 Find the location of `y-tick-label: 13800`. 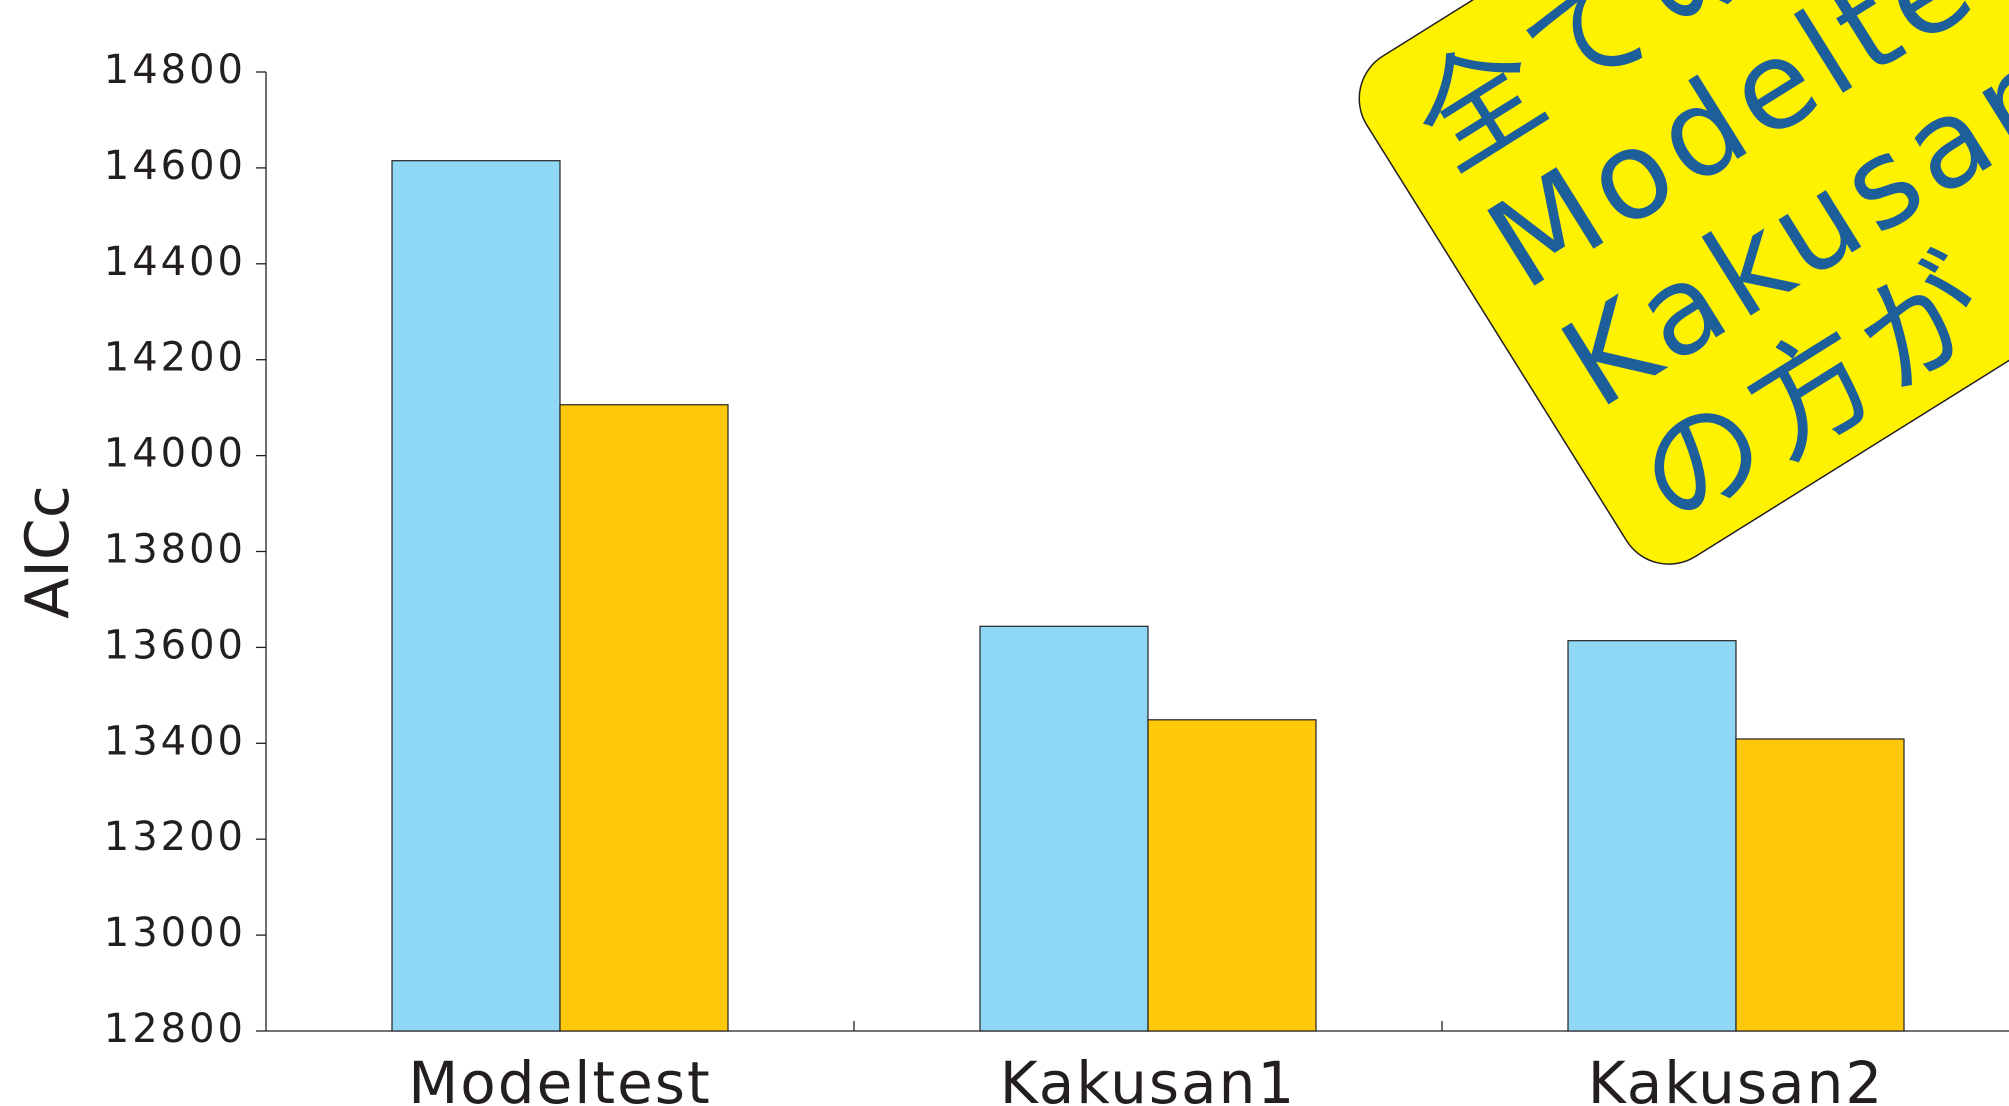

y-tick-label: 13800 is located at coordinates (175, 550).